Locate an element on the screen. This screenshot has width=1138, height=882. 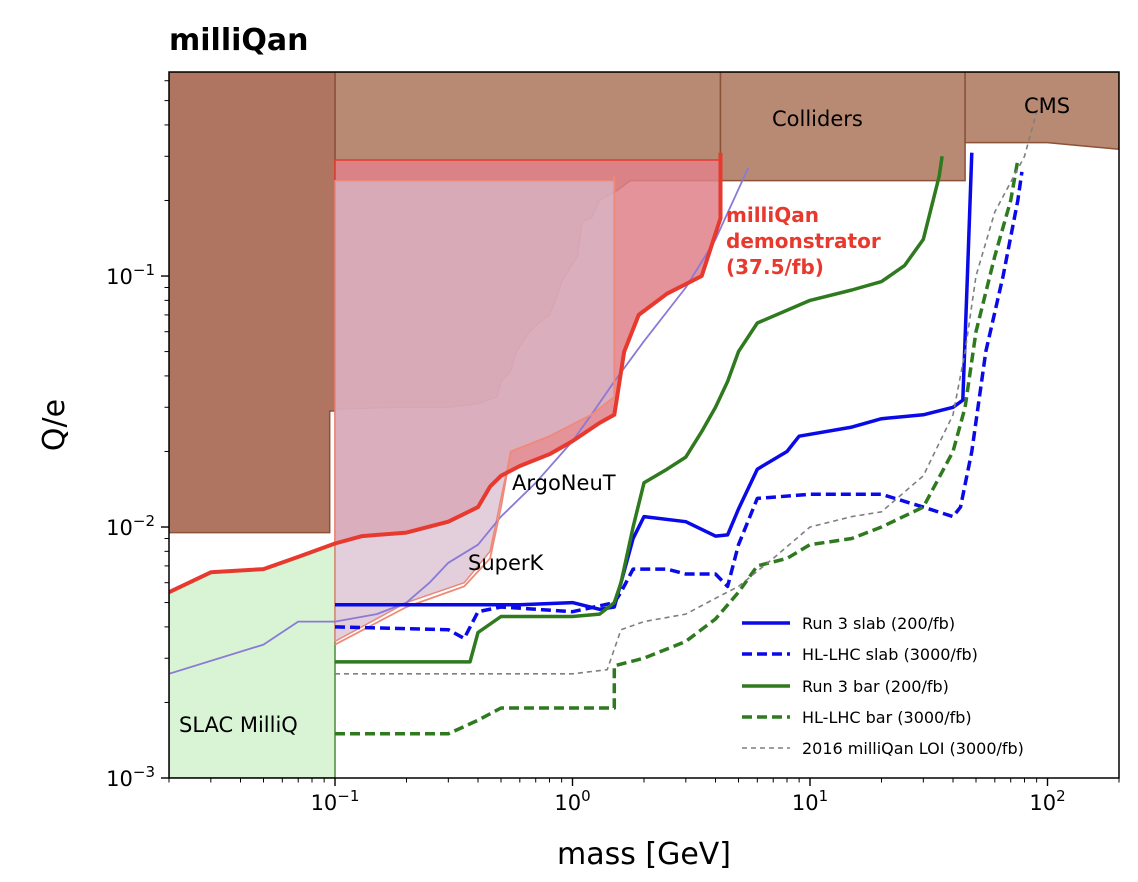
chart-title: milliQan is located at coordinates (239, 40).